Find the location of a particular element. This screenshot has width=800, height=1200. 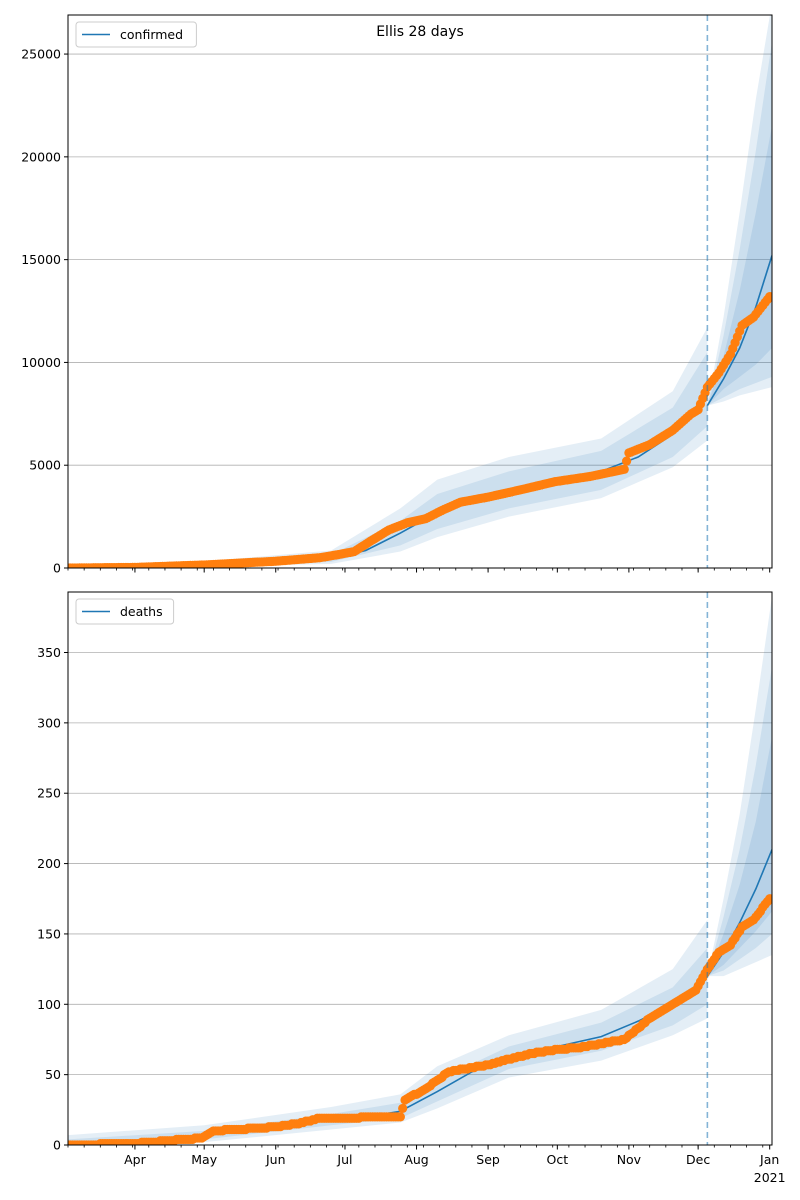

x-tick-label: Sep is located at coordinates (488, 1159).